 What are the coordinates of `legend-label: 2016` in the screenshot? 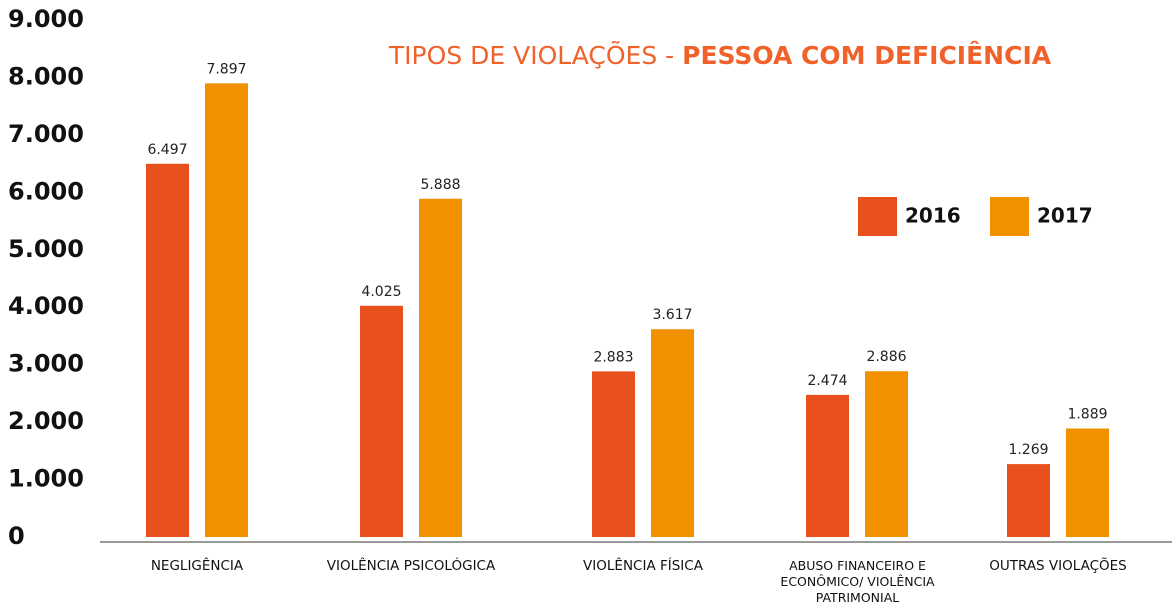 It's located at (933, 216).